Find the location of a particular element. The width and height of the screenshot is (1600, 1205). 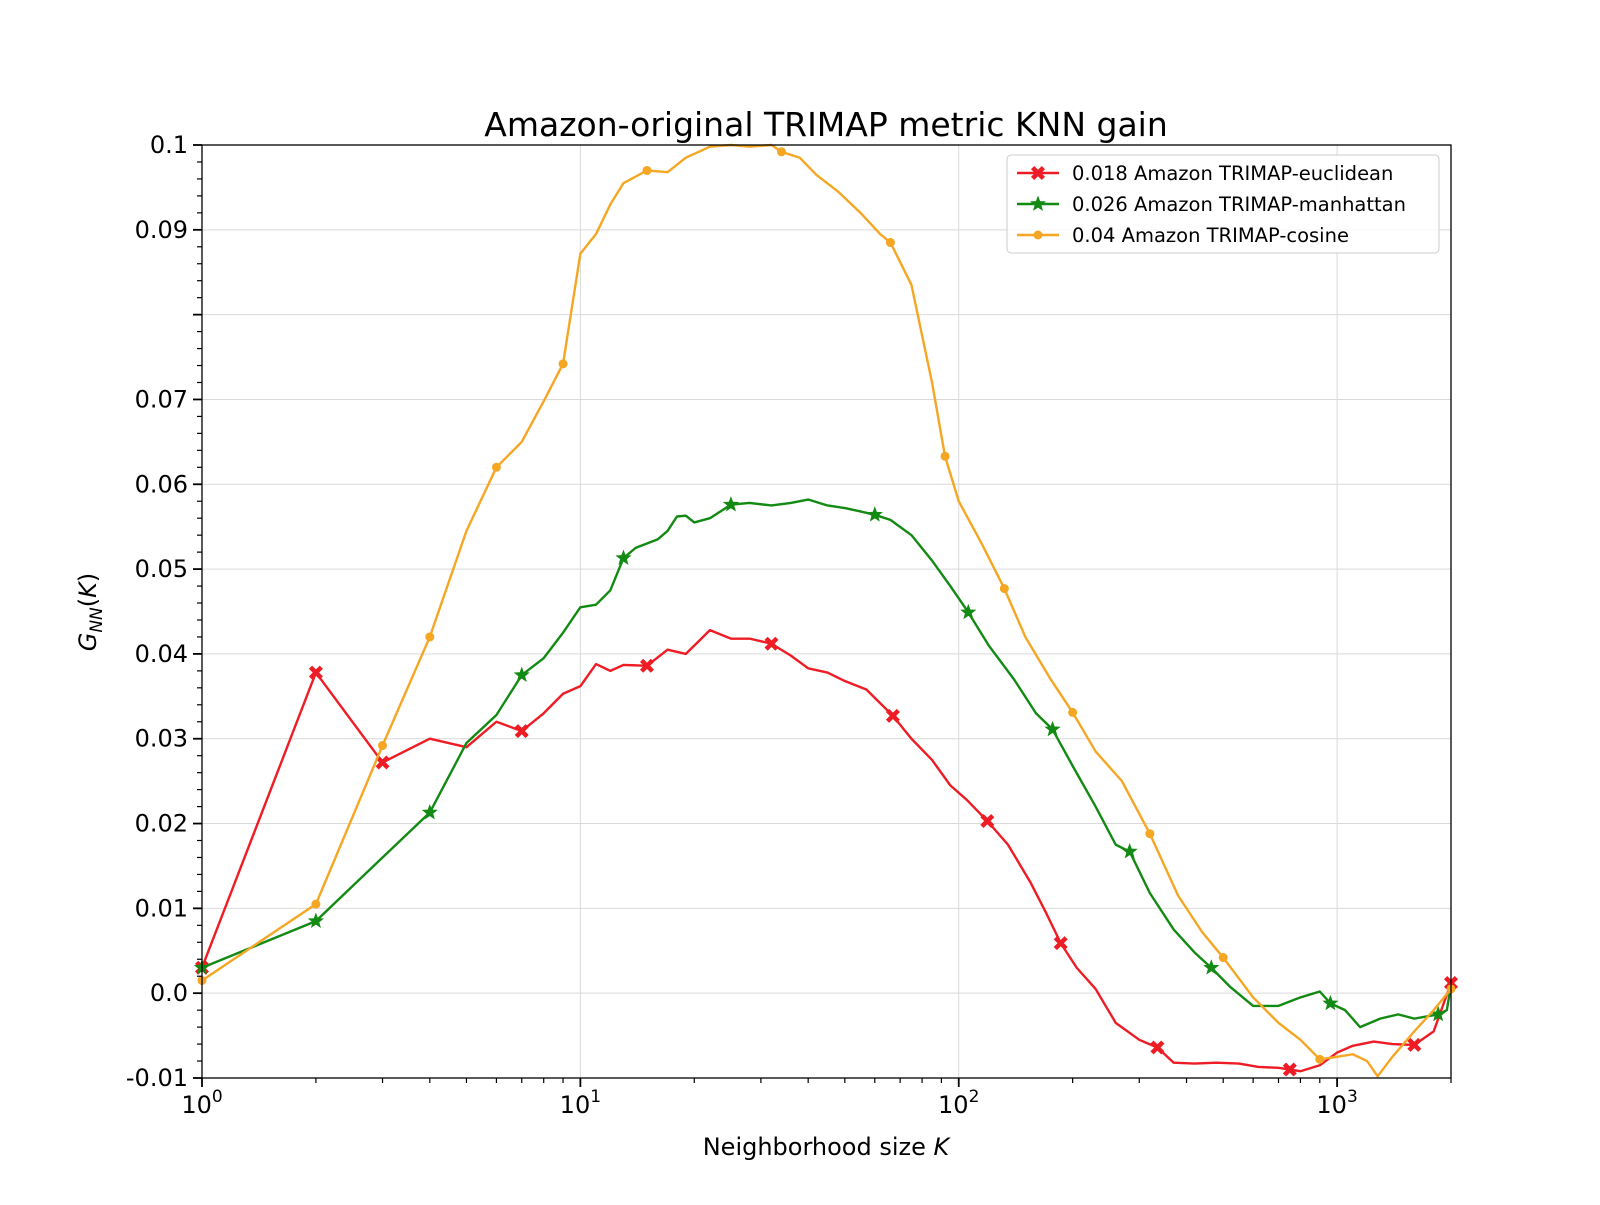

y-tick-label: 0.1 is located at coordinates (169, 145).